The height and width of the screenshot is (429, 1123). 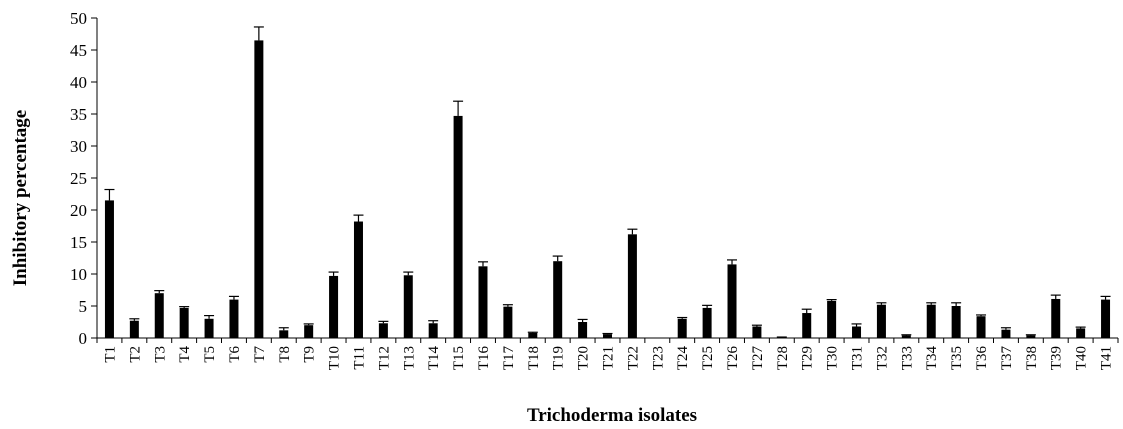 I want to click on bar-T30, so click(x=832, y=319).